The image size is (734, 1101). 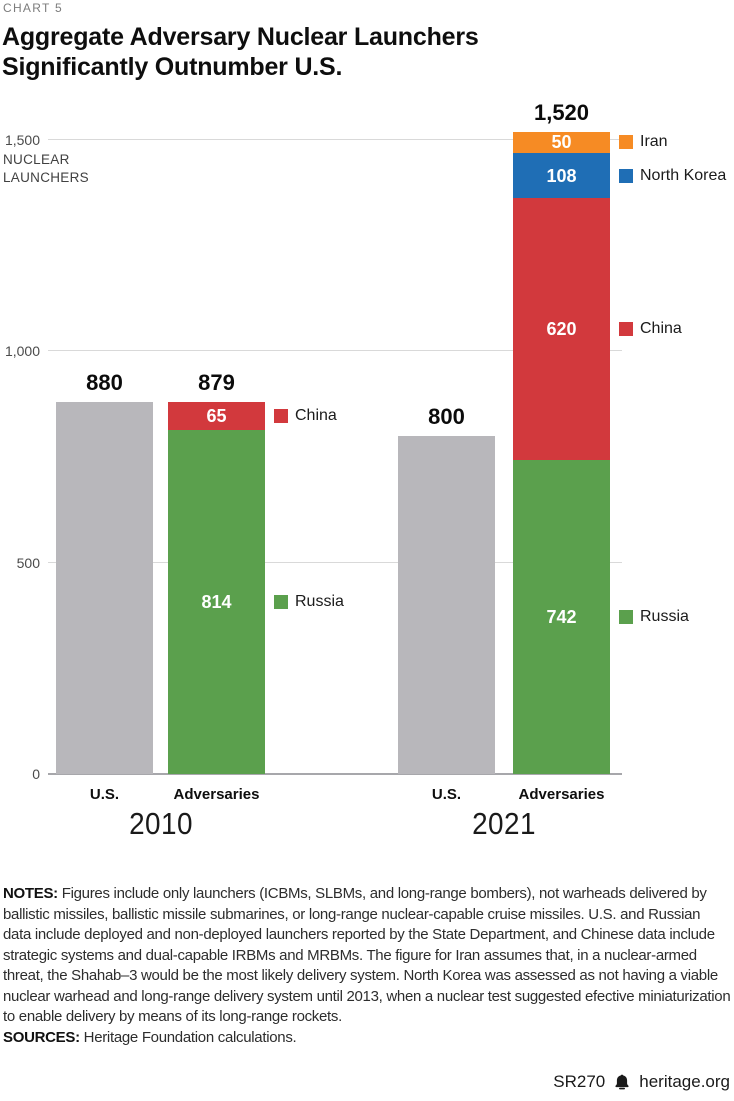 I want to click on segment-u-s-2021, so click(x=446, y=604).